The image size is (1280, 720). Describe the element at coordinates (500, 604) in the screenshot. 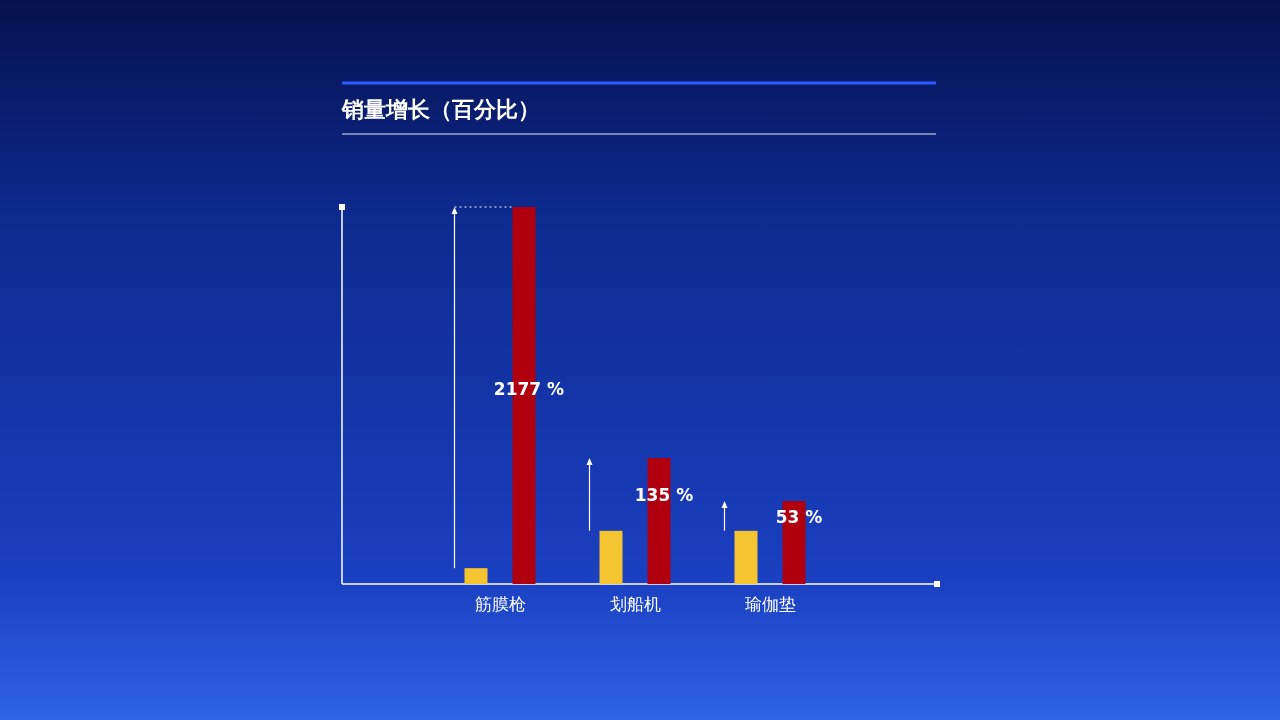

I see `x-tick-label: 筋膜枪` at that location.